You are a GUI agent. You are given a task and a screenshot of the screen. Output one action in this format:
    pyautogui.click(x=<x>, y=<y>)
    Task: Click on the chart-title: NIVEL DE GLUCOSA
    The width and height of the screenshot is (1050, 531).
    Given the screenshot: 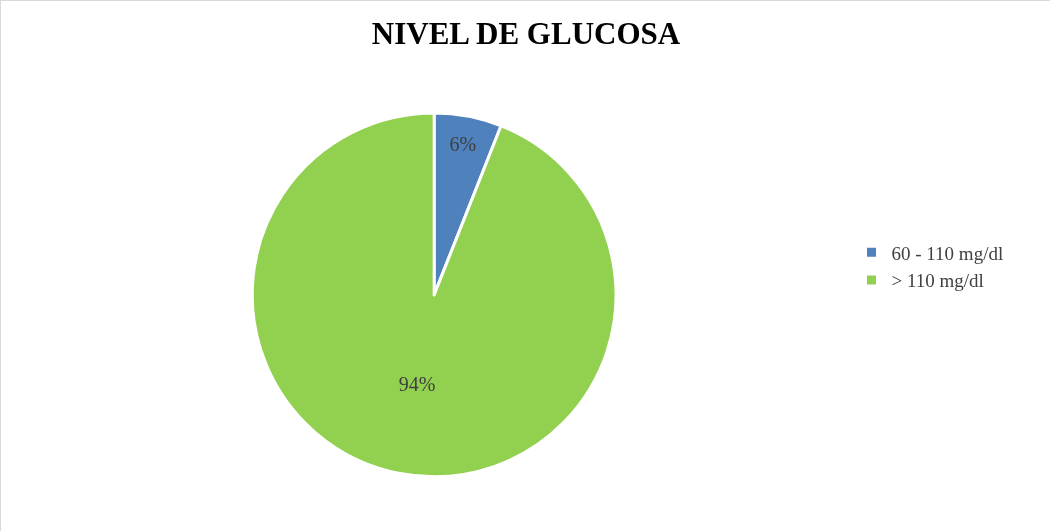 What is the action you would take?
    pyautogui.click(x=526, y=33)
    